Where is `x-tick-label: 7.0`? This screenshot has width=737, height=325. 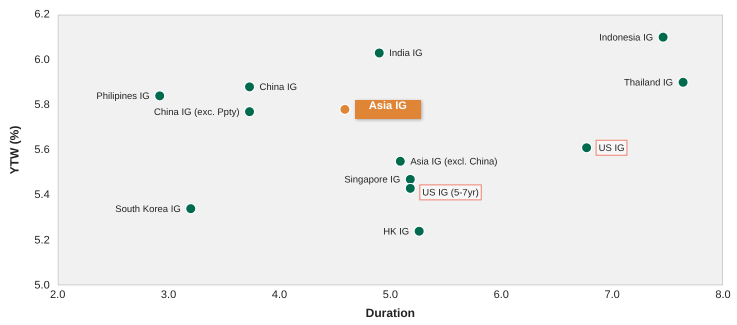 x-tick-label: 7.0 is located at coordinates (612, 295).